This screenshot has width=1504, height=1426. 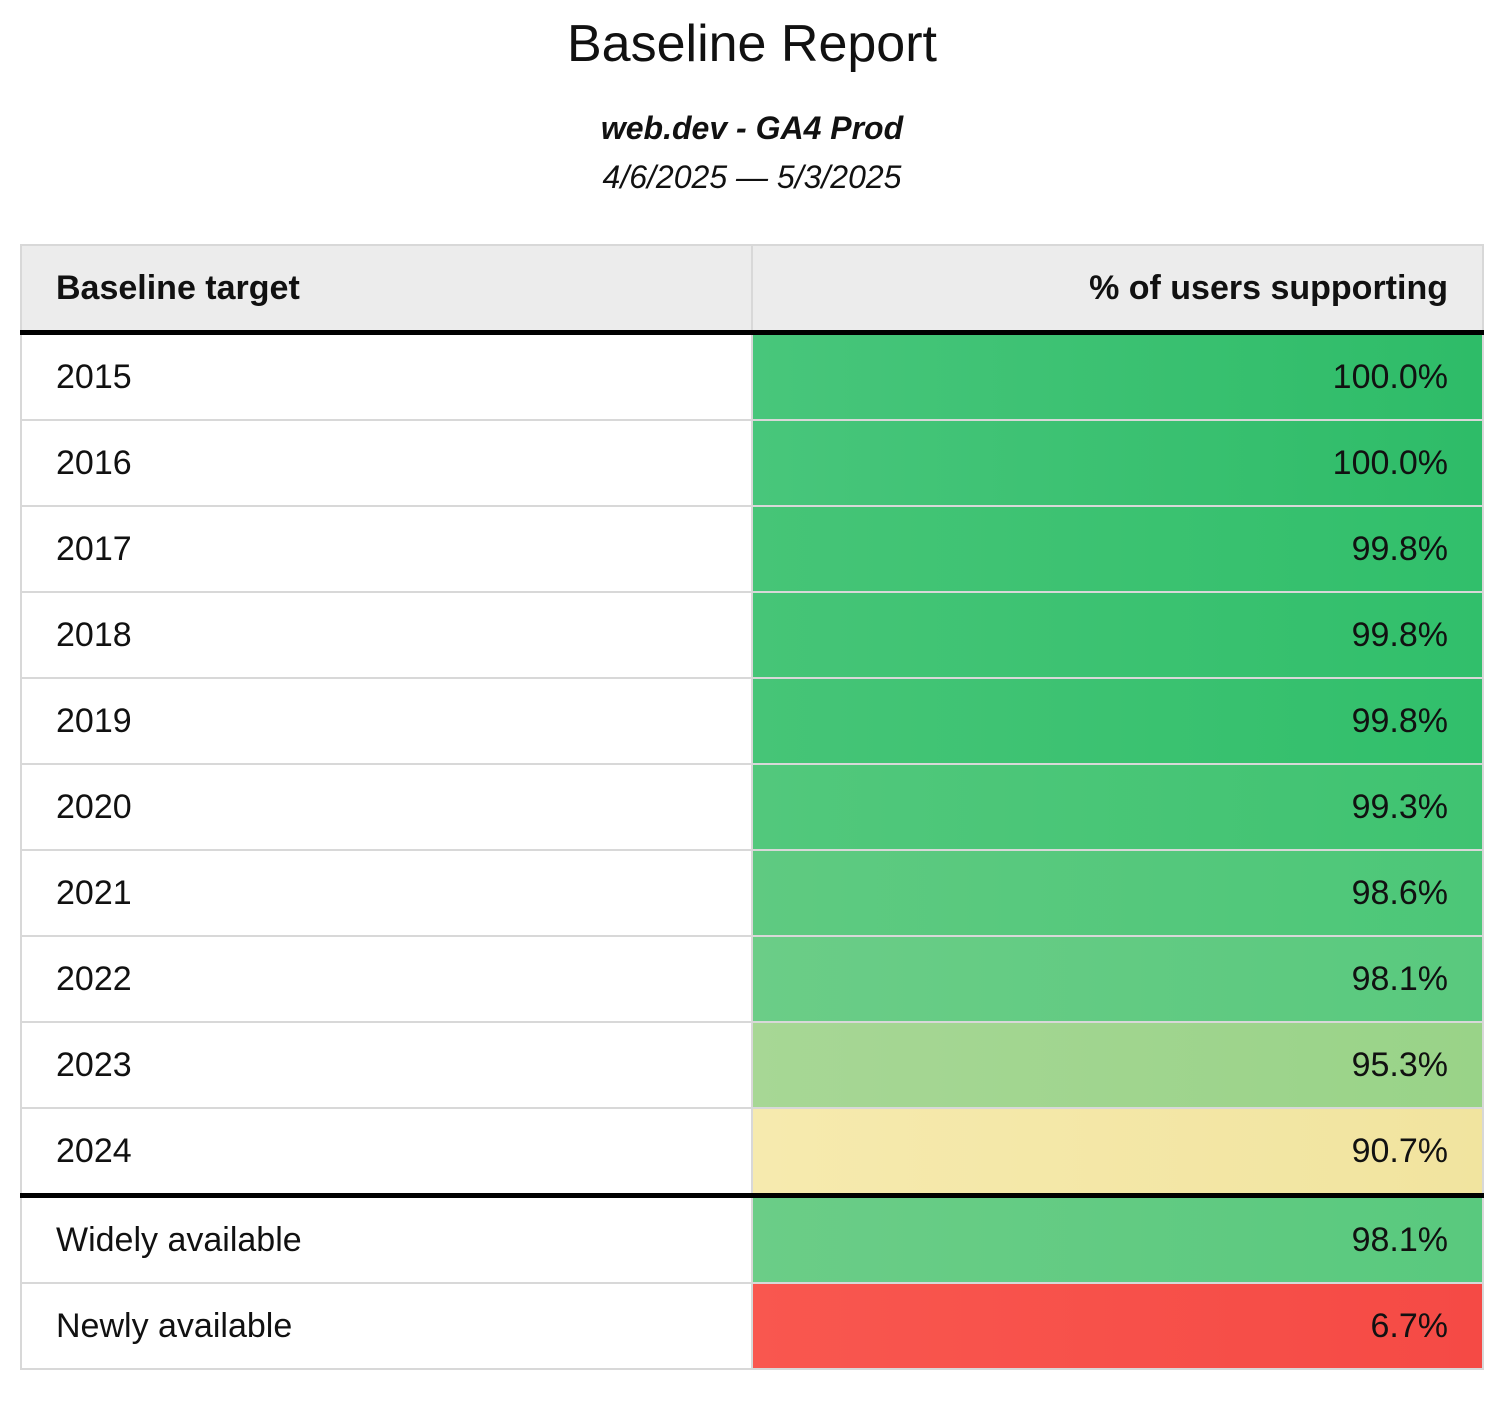 I want to click on table-row: 2023 95.3%, so click(x=752, y=1065).